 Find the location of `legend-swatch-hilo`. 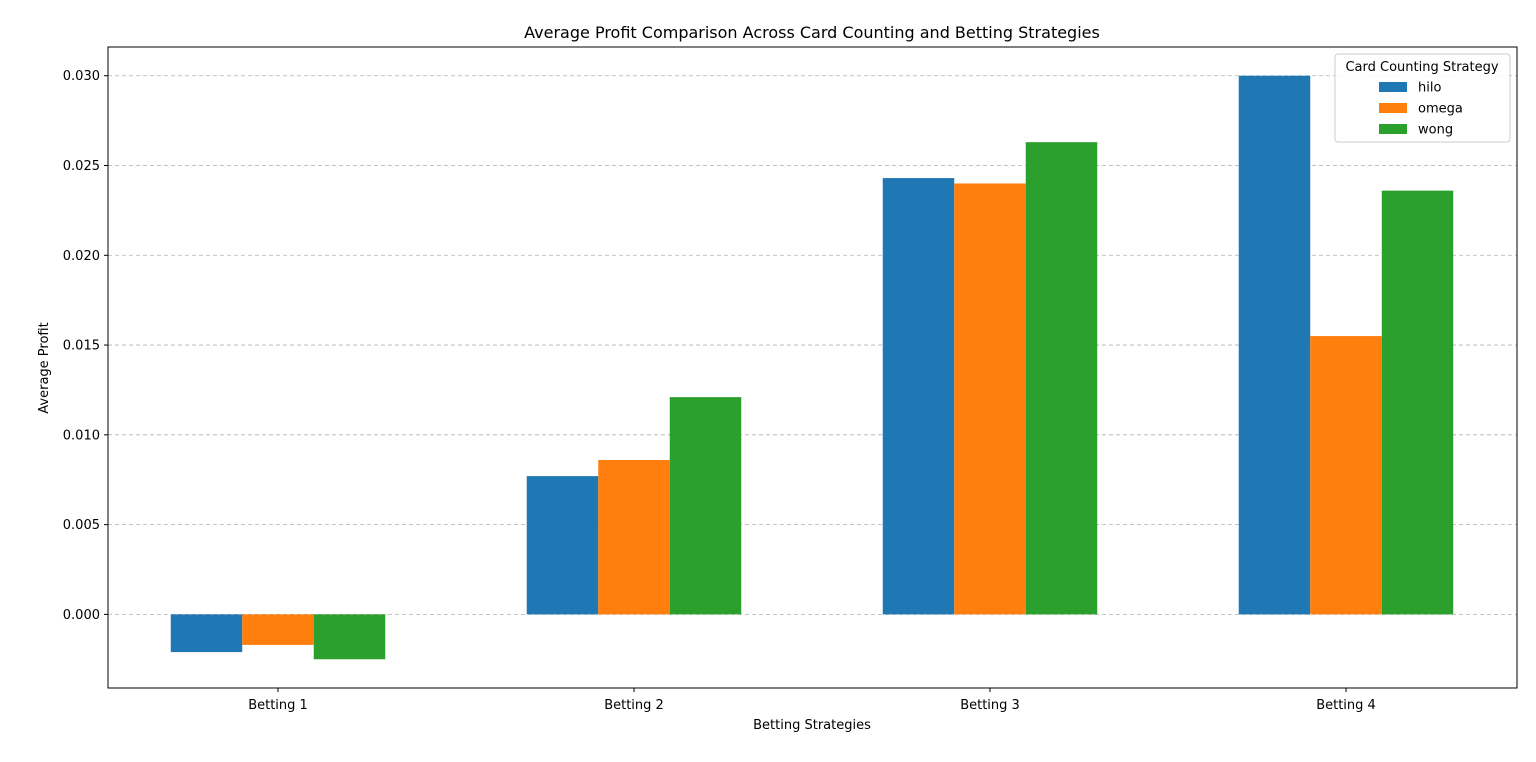

legend-swatch-hilo is located at coordinates (1393, 87).